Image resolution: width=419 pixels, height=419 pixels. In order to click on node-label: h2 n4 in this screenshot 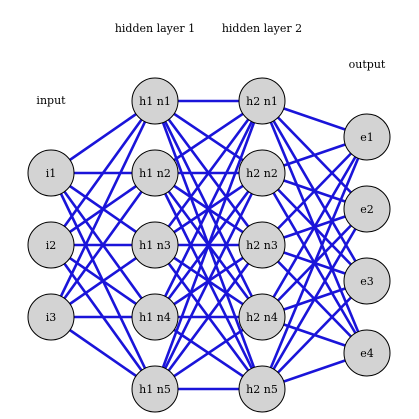, I will do `click(262, 317)`.